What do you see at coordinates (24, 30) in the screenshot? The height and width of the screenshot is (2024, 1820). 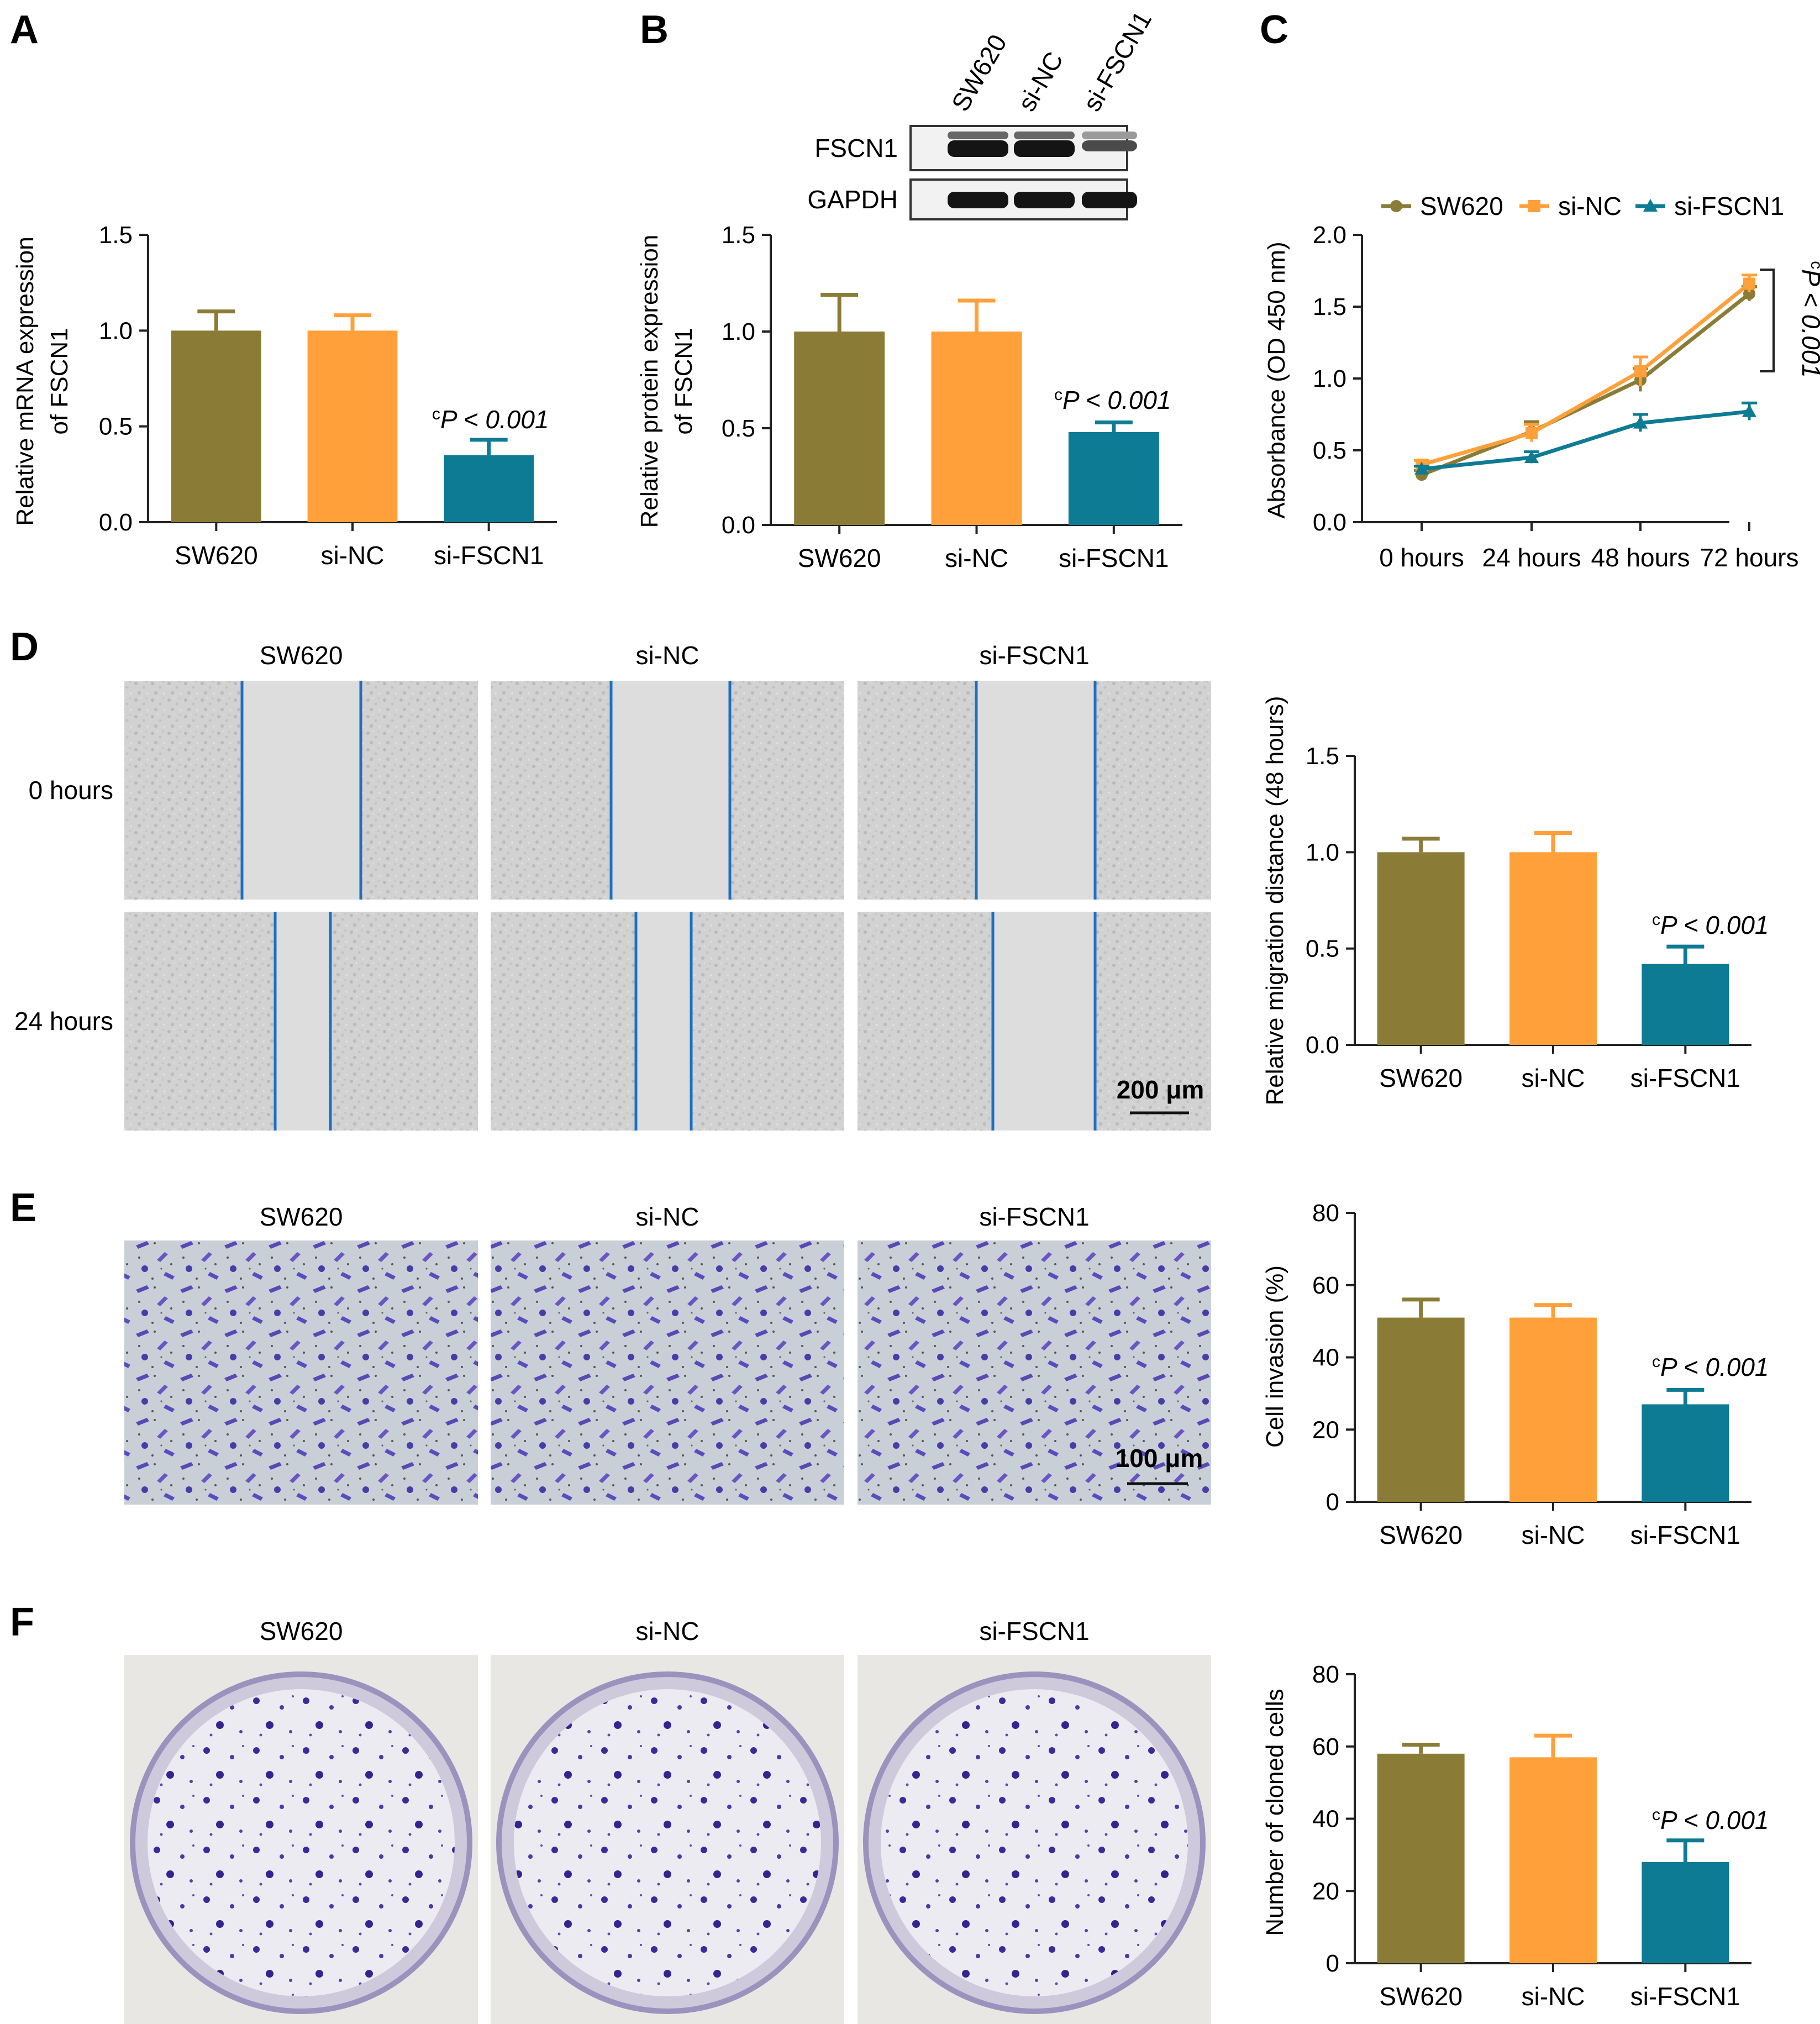 I see `panel-letter-a: A` at bounding box center [24, 30].